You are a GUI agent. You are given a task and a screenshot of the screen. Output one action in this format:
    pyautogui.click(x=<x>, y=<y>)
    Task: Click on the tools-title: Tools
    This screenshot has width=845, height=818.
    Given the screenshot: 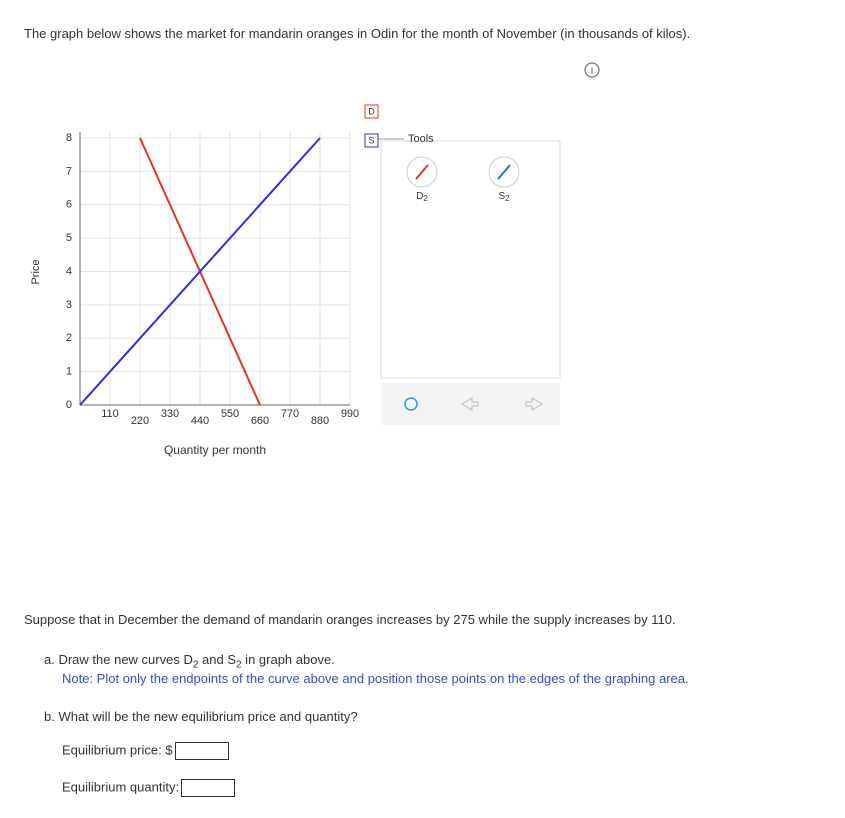 What is the action you would take?
    pyautogui.click(x=421, y=139)
    